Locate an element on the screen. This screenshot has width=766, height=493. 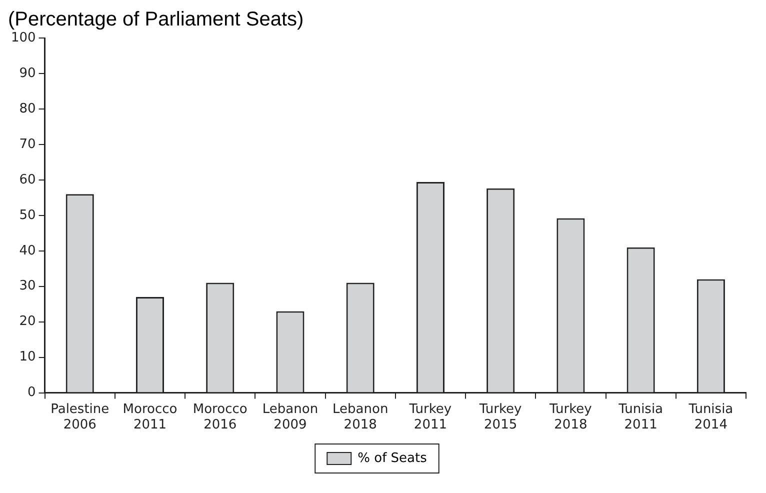
y-tick-label: 40 is located at coordinates (27, 250).